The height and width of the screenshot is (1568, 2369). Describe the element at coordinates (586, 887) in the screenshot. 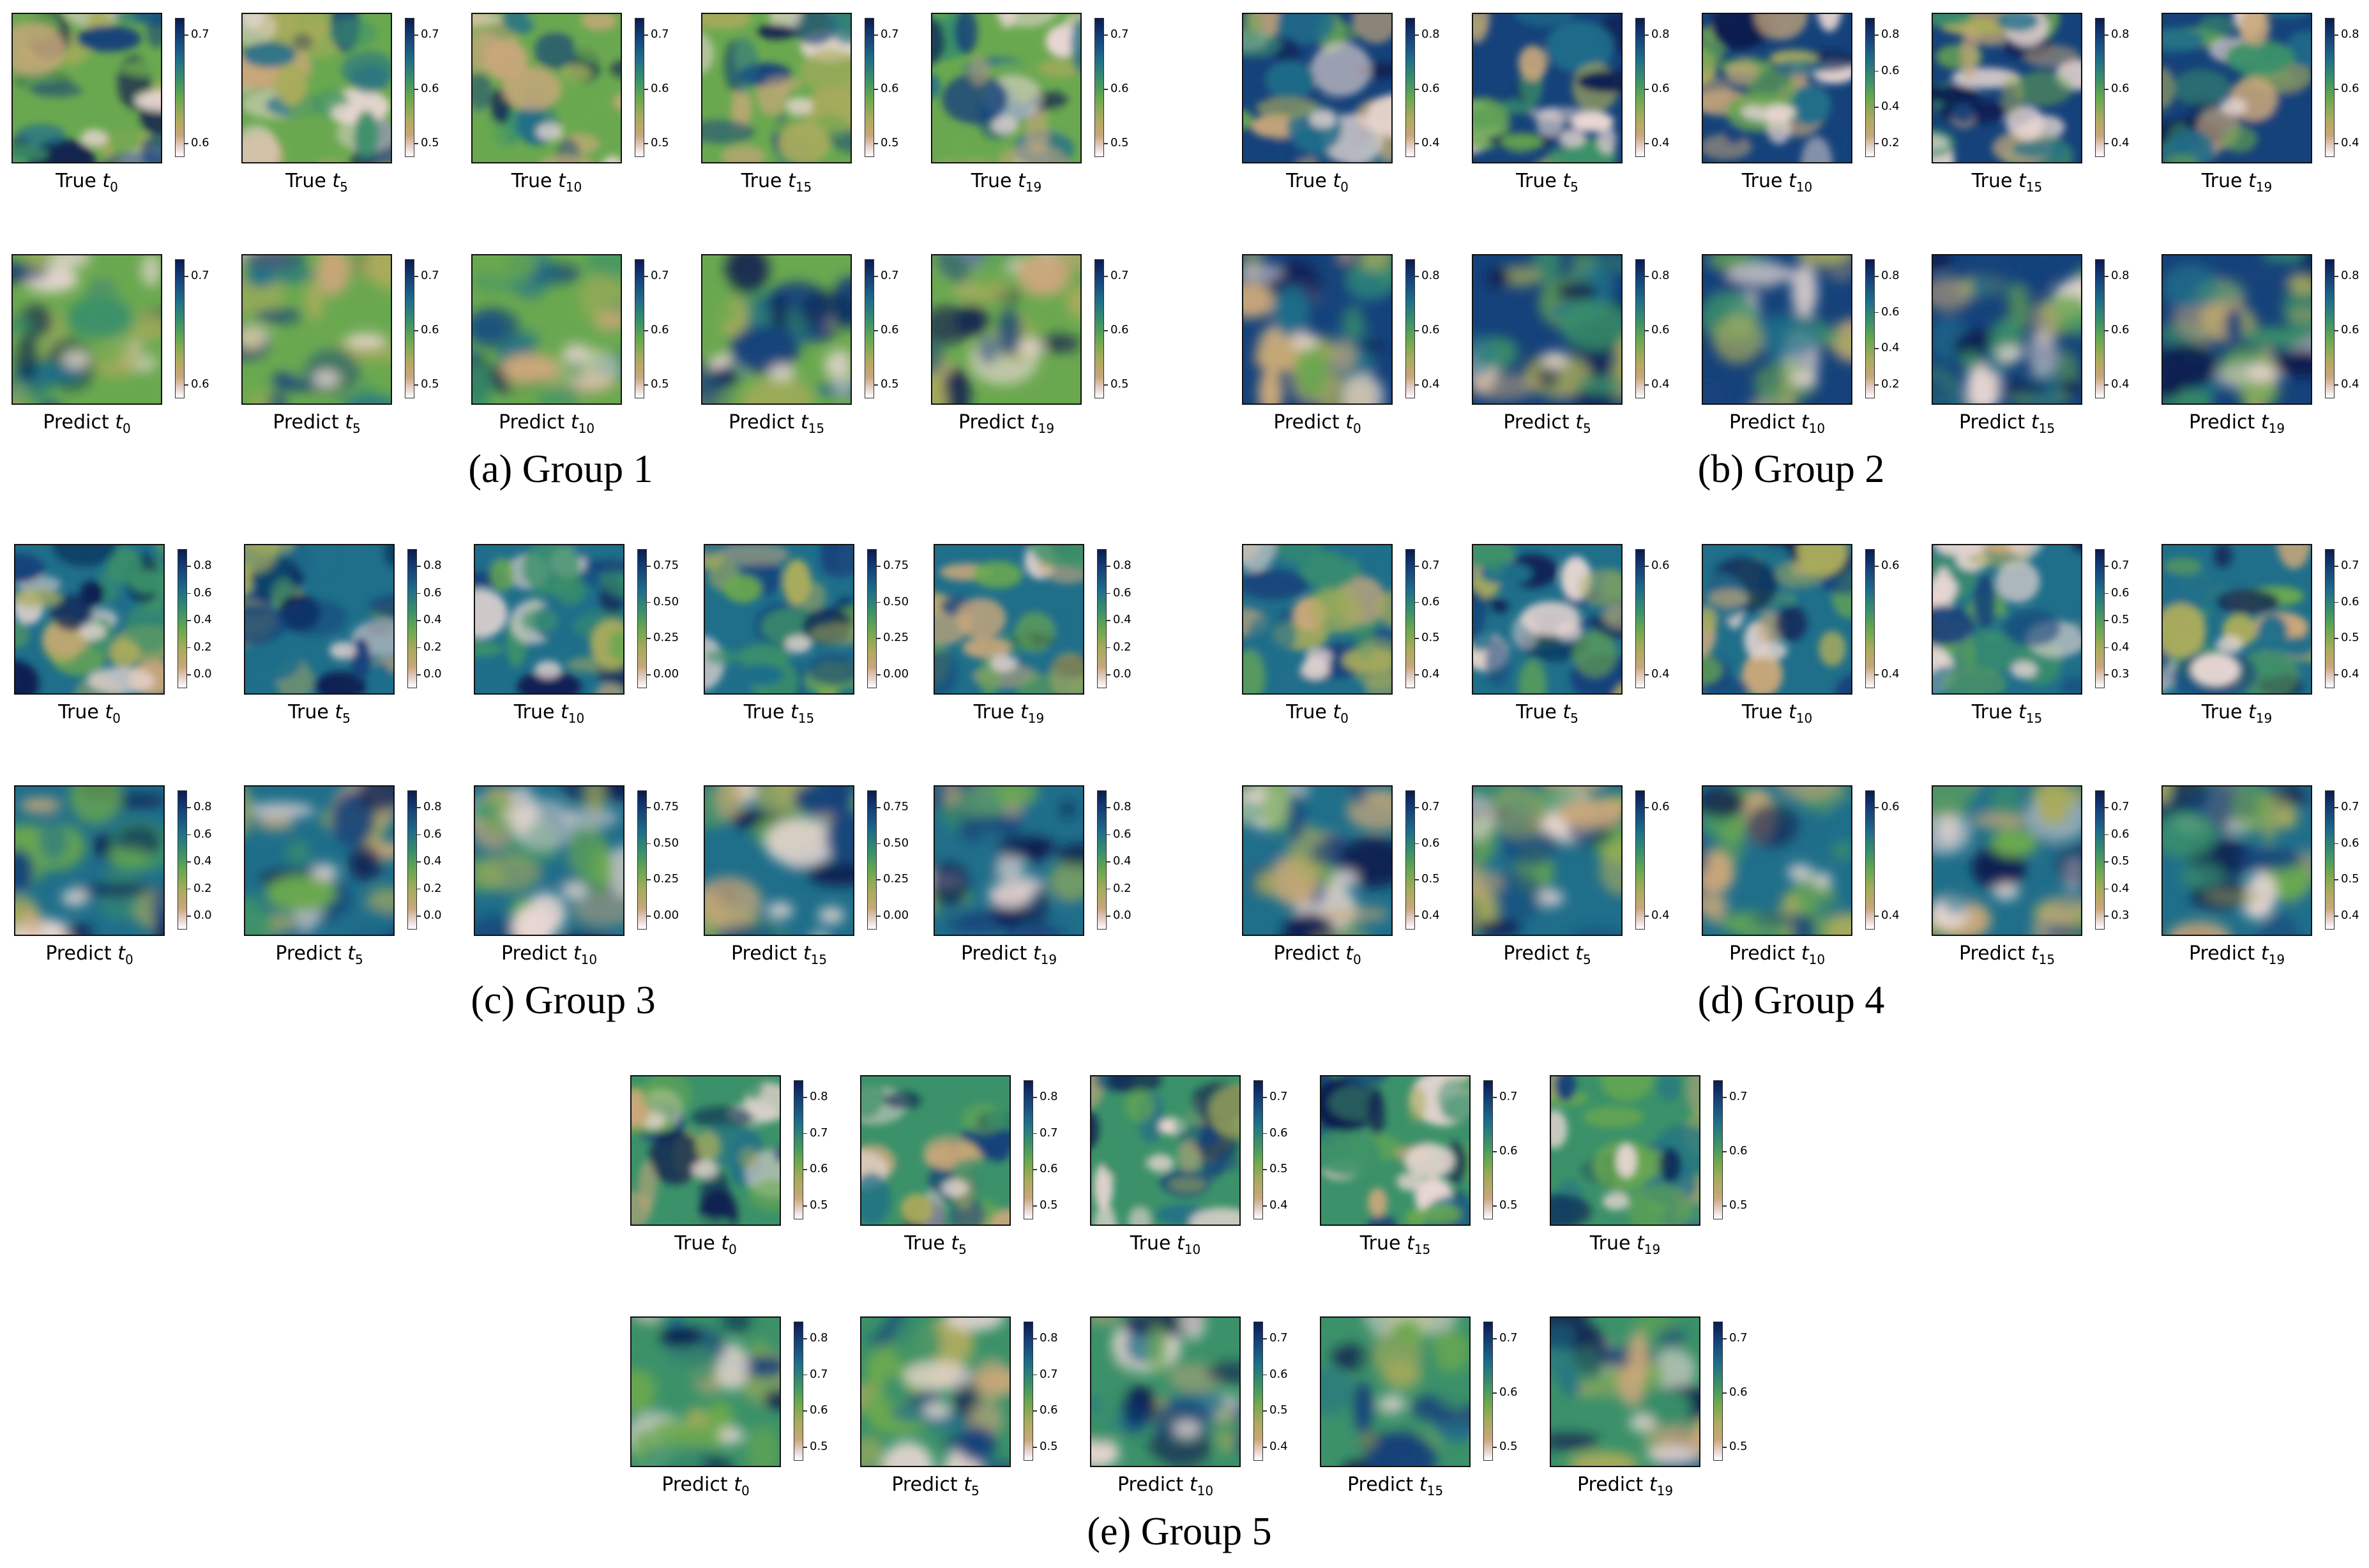

I see `pred-panel-t10: 0.75 0.50 0.25 0.00 Predict t10` at that location.